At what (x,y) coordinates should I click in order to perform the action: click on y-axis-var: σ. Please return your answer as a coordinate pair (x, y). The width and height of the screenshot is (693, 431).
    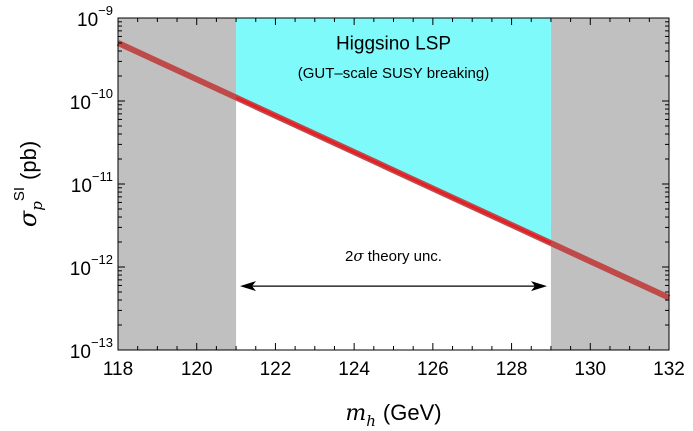
    Looking at the image, I should click on (28, 218).